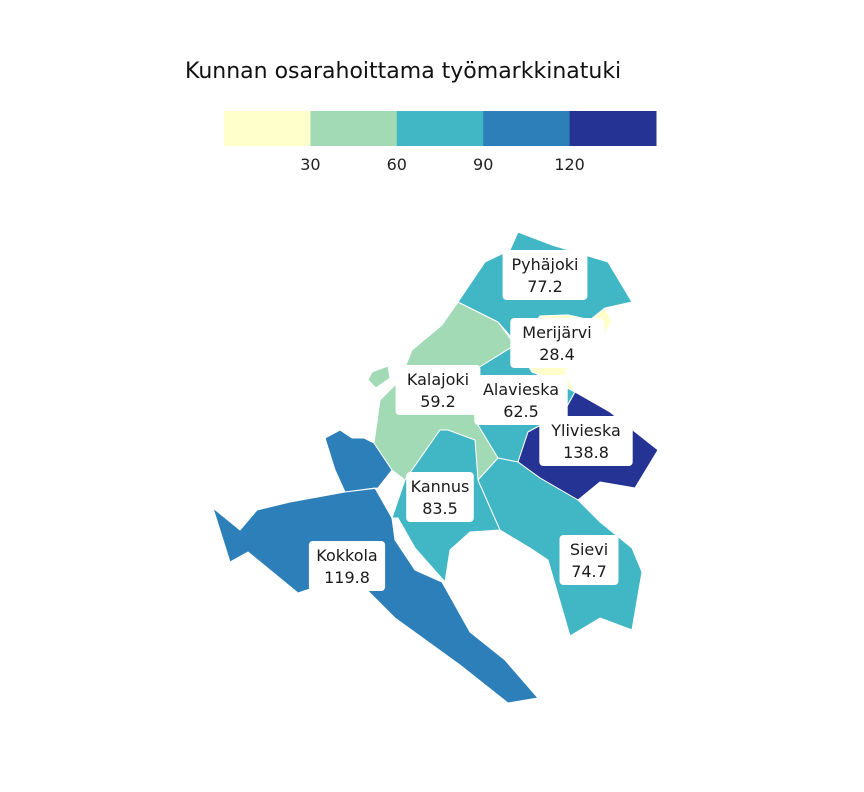 The height and width of the screenshot is (792, 864). Describe the element at coordinates (557, 354) in the screenshot. I see `region-value: 28.4` at that location.